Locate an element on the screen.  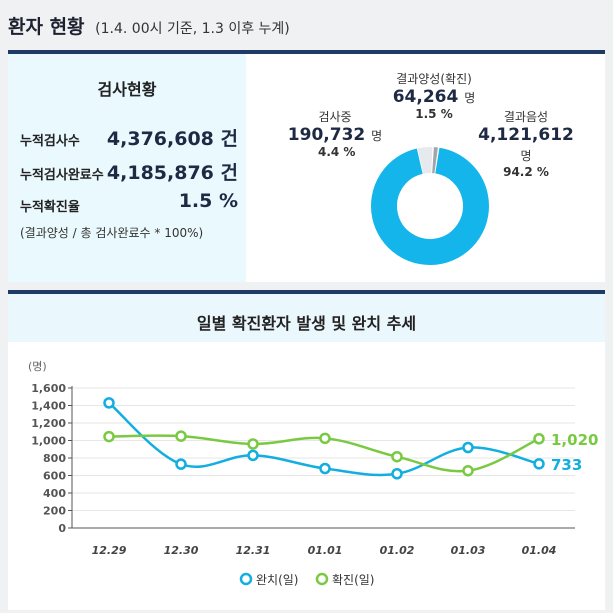
donut-label-negative-pct: 94.2 % is located at coordinates (526, 172).